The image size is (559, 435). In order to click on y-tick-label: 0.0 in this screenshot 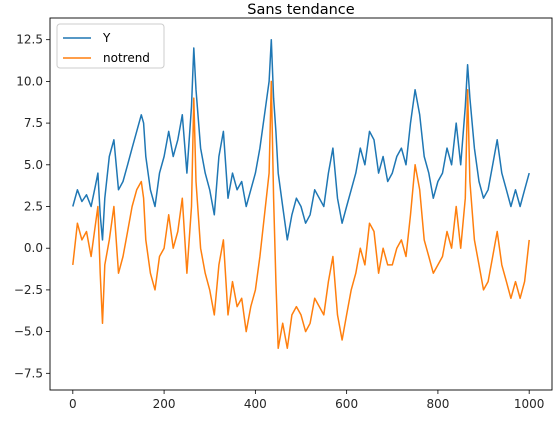, I will do `click(33, 248)`.